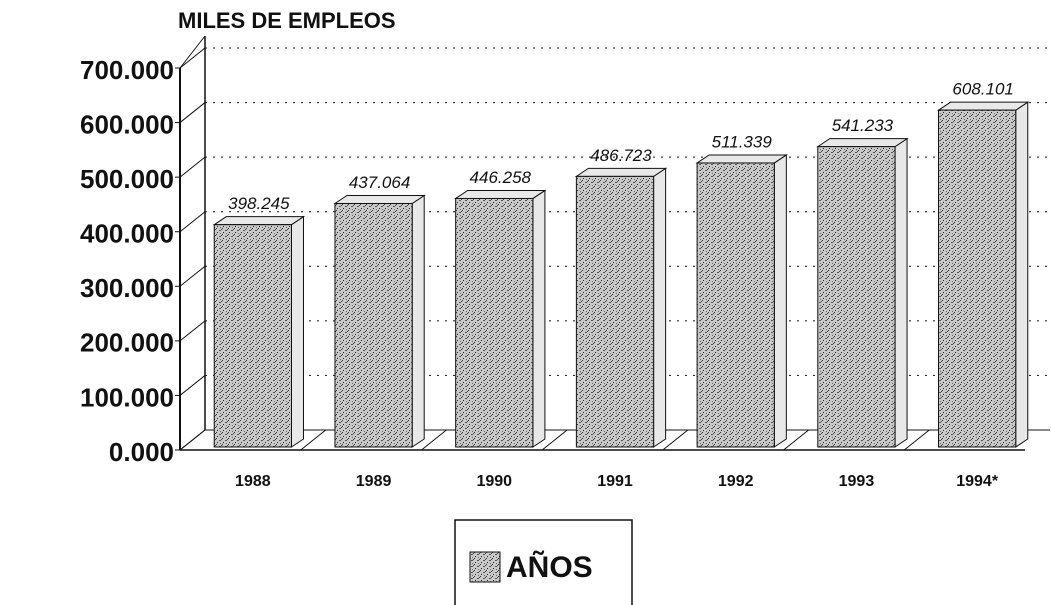 The image size is (1051, 605). What do you see at coordinates (863, 125) in the screenshot?
I see `data-label: 541.233` at bounding box center [863, 125].